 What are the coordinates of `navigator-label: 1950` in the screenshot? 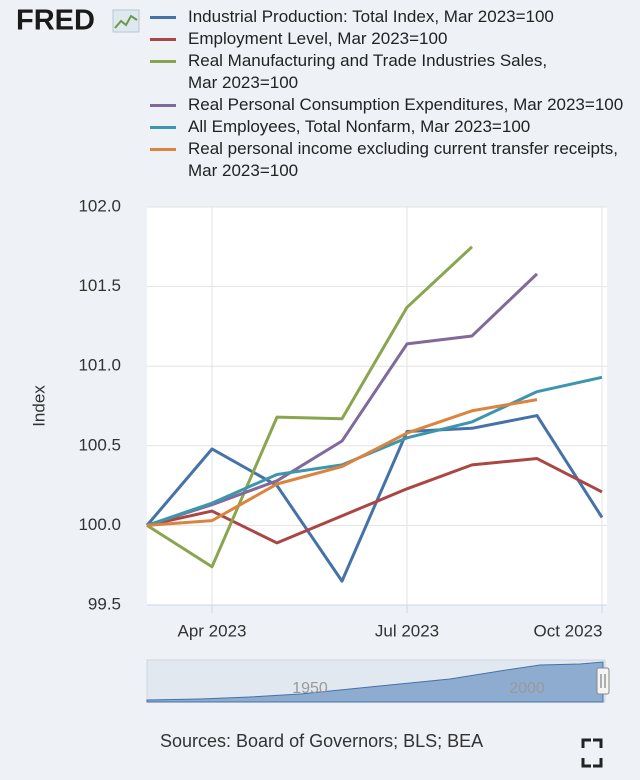 It's located at (310, 688).